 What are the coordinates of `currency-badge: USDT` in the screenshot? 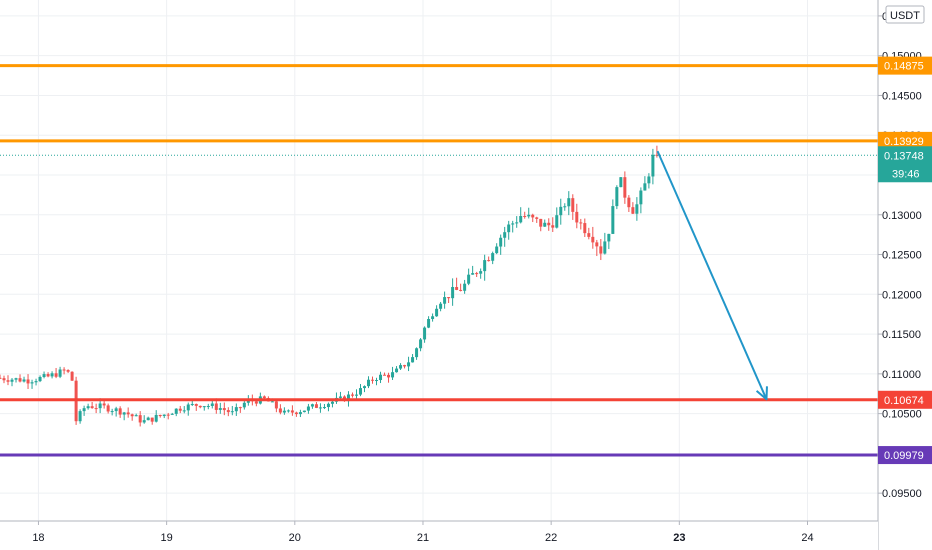 It's located at (905, 14).